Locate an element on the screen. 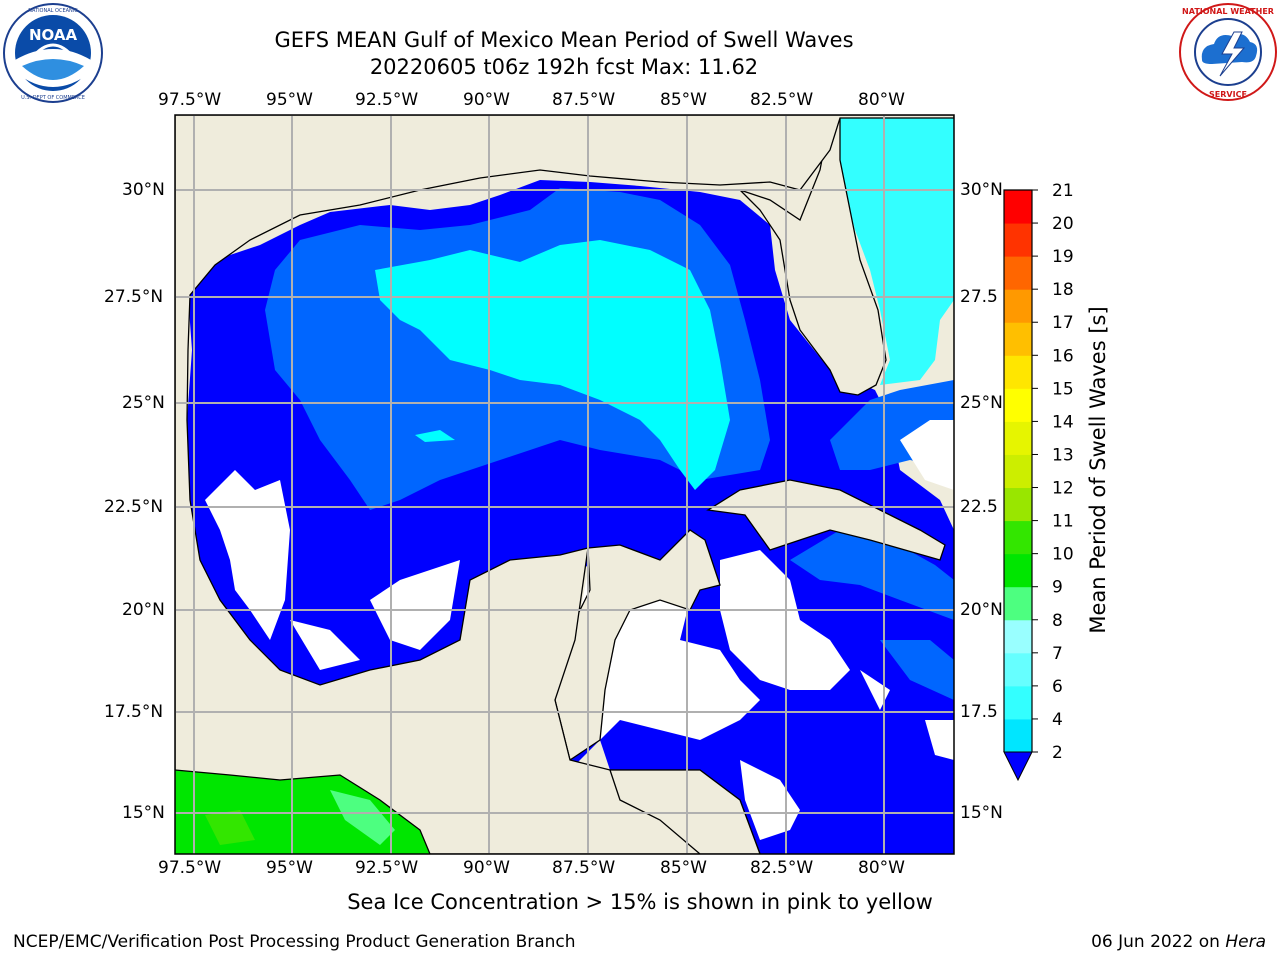 The image size is (1280, 960). nws-logo-icon: NATIONAL WEATHER SERVICE is located at coordinates (1228, 52).